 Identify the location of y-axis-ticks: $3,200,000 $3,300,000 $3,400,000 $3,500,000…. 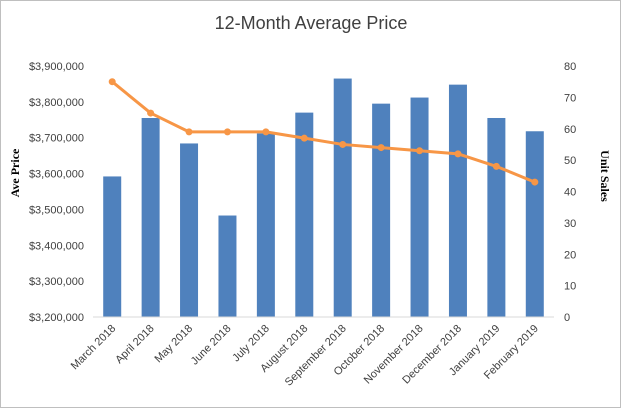
(56, 192).